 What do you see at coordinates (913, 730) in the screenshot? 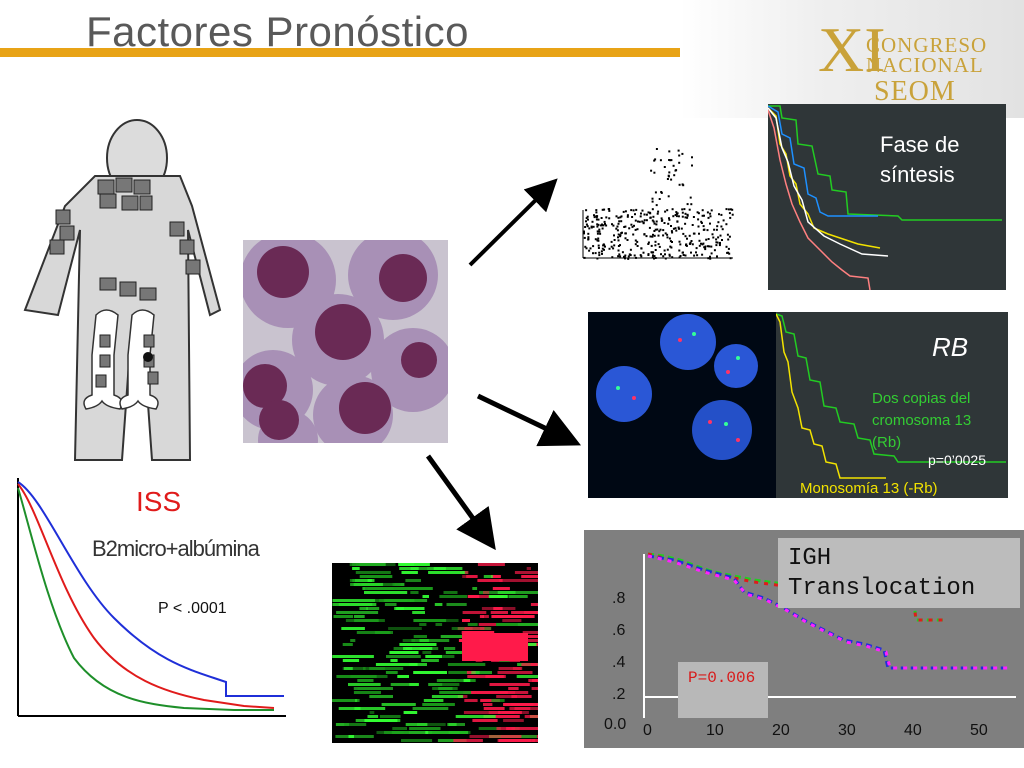
I see `x-tick-label: 40` at bounding box center [913, 730].